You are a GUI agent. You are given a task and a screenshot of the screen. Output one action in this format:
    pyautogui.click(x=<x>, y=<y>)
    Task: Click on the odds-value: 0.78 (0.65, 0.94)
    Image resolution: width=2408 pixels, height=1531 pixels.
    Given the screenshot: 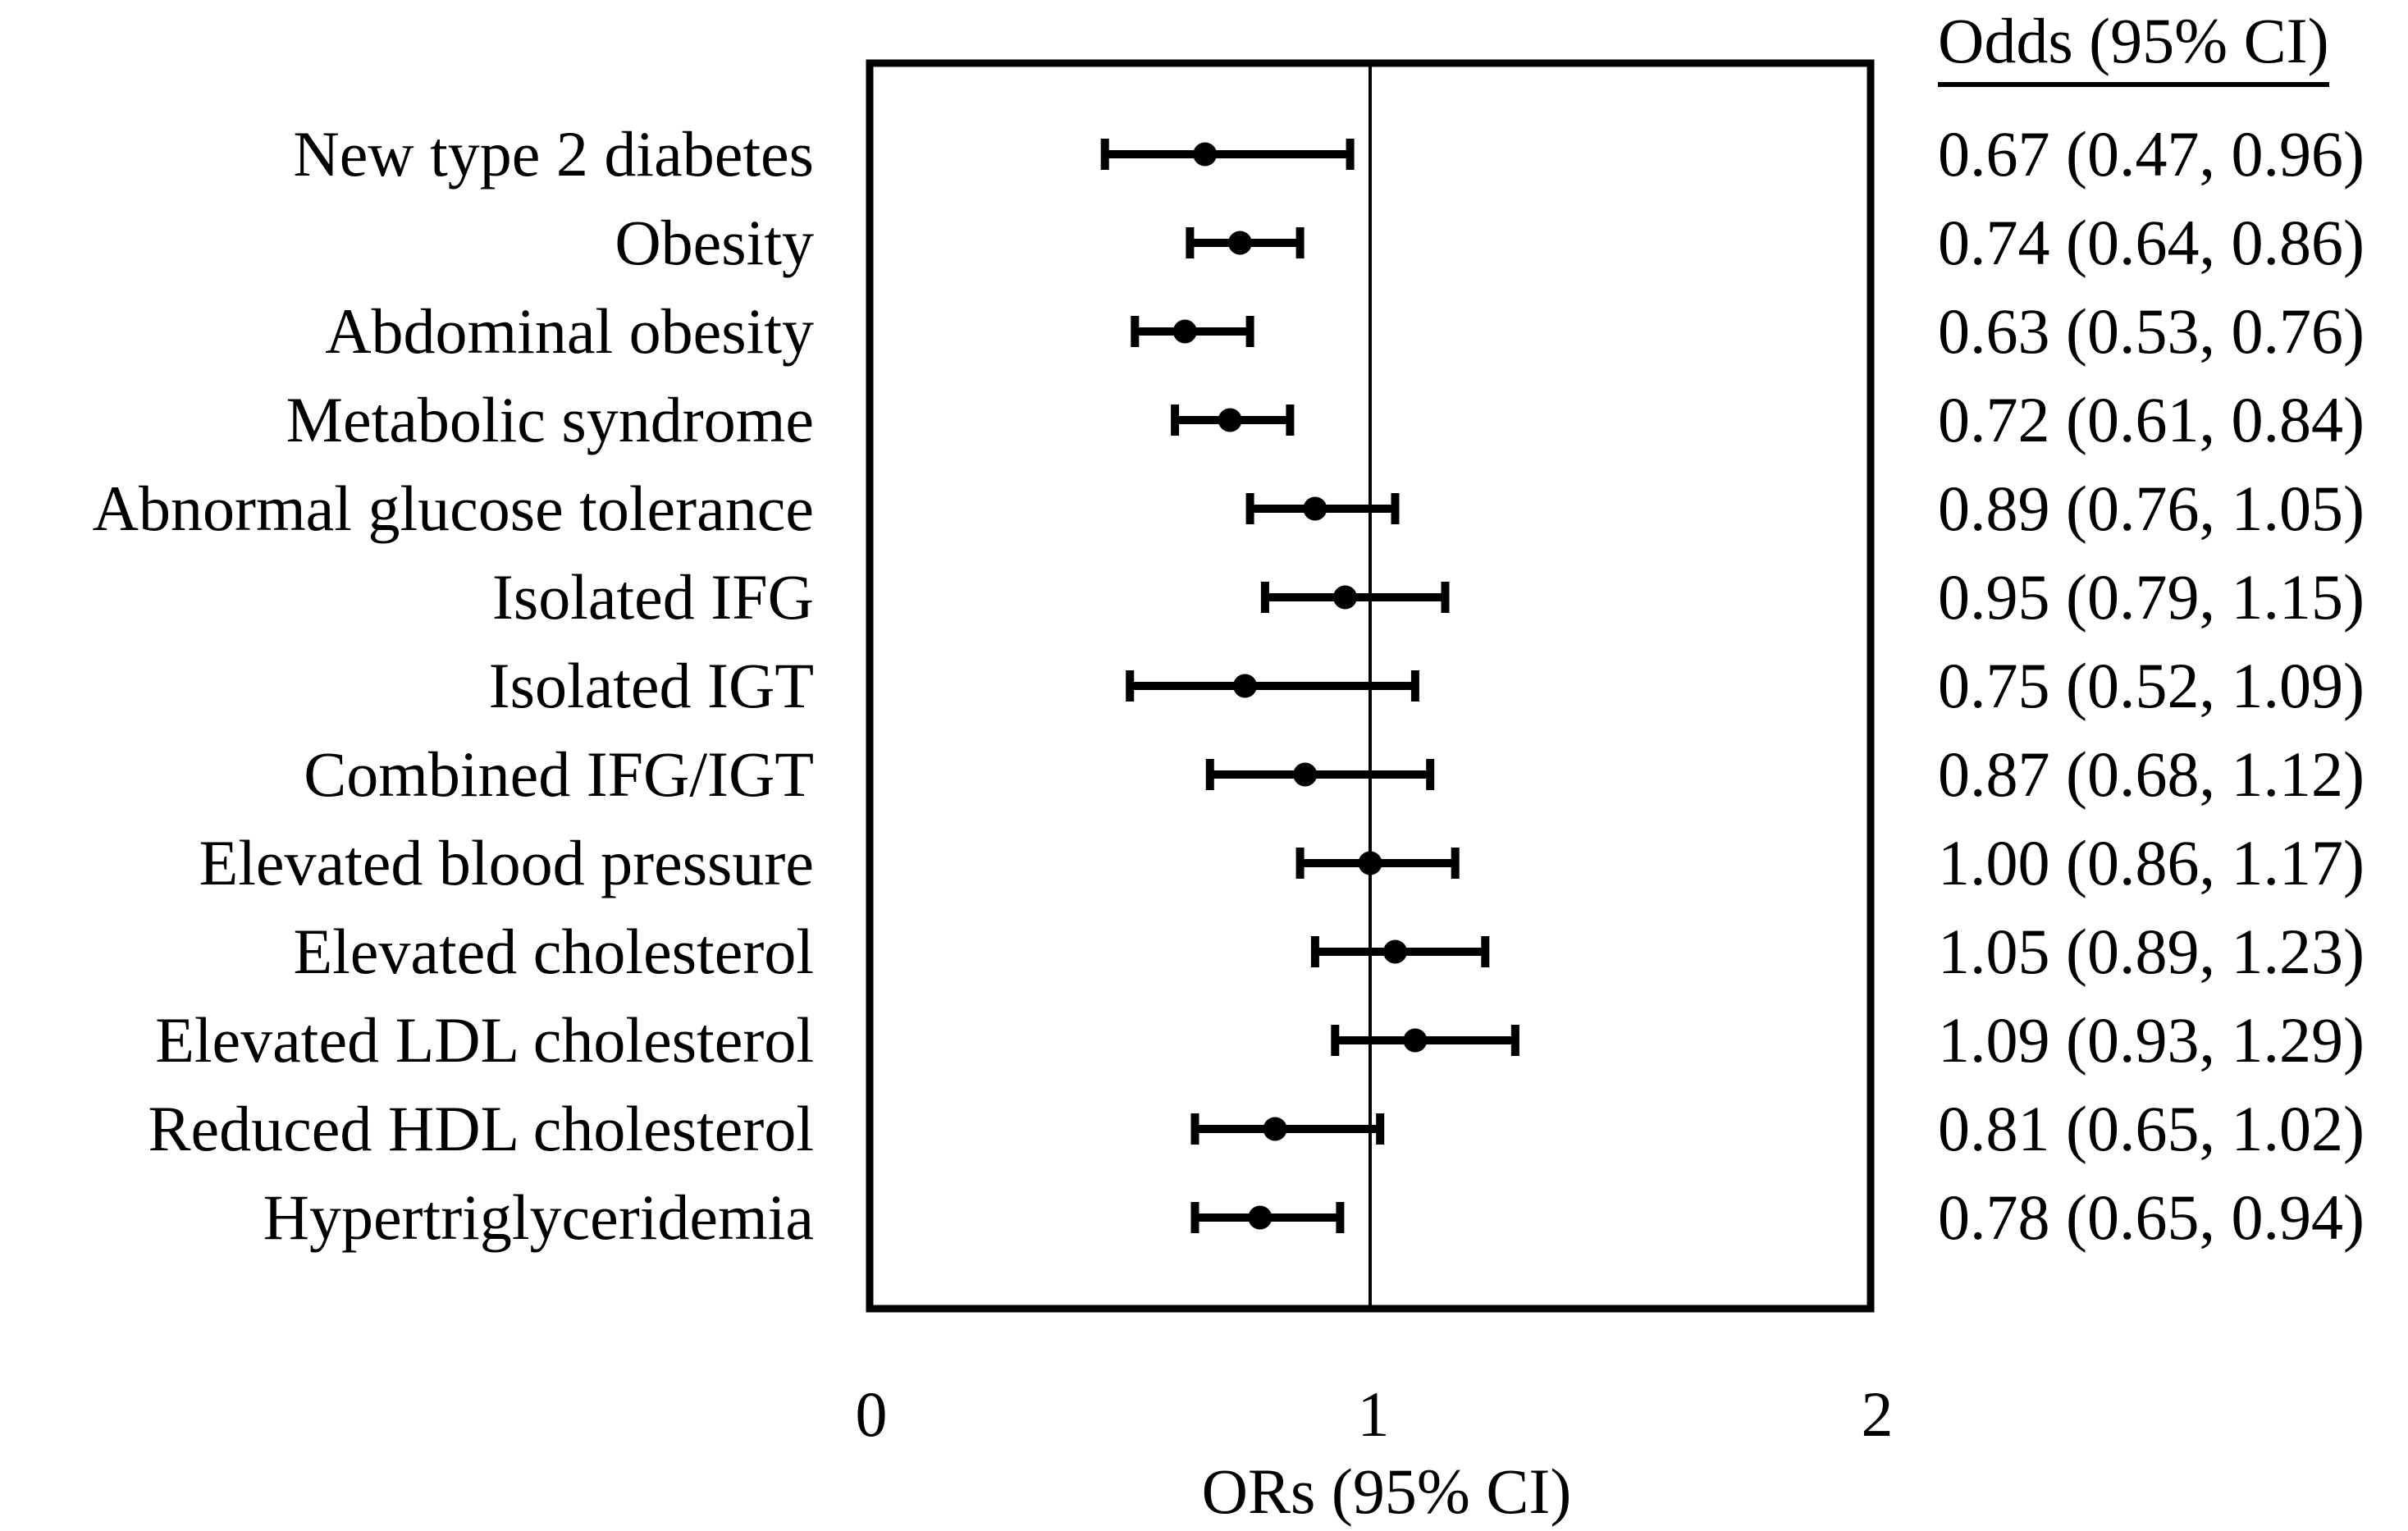 What is the action you would take?
    pyautogui.click(x=2151, y=1217)
    